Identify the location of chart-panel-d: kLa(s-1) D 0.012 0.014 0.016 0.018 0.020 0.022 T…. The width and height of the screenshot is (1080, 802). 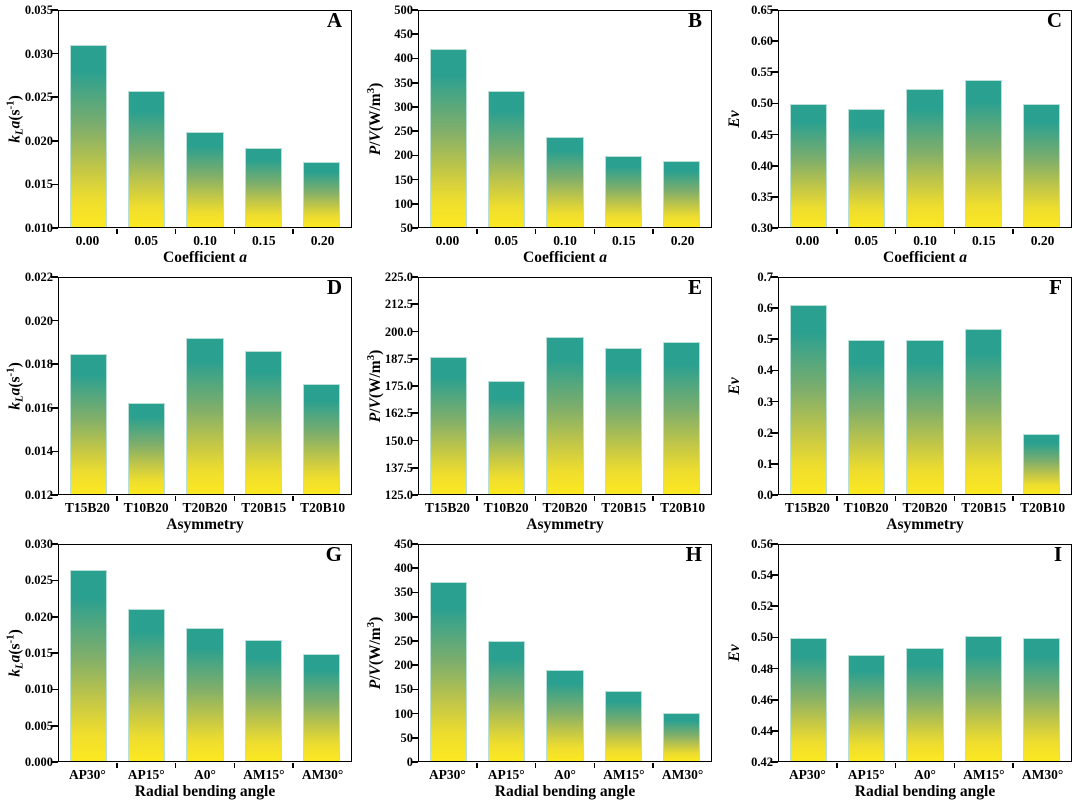
(180, 400).